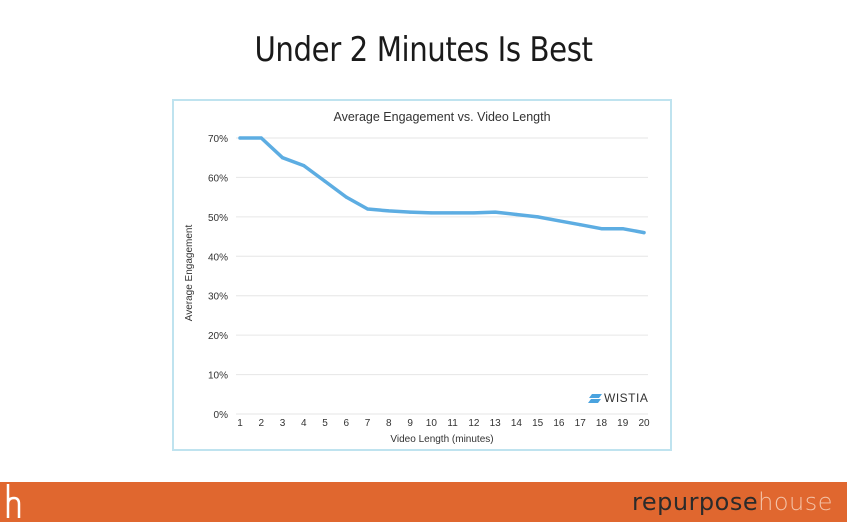 Image resolution: width=847 pixels, height=522 pixels. What do you see at coordinates (626, 398) in the screenshot?
I see `wistia-logo-text: WISTIA` at bounding box center [626, 398].